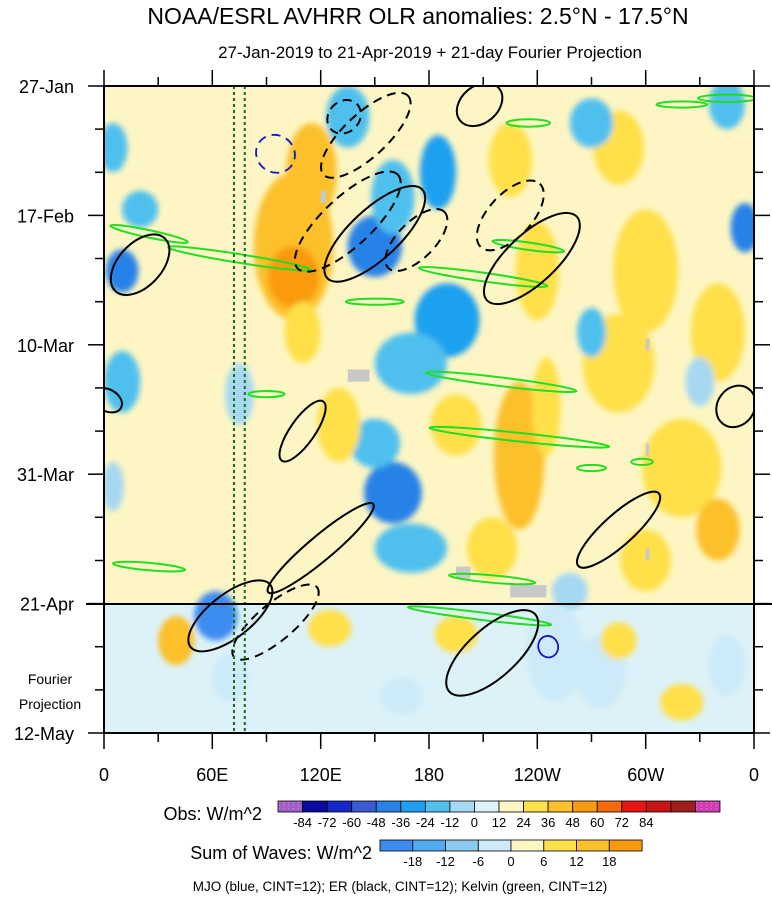  What do you see at coordinates (576, 861) in the screenshot?
I see `wave-colorbar-tick-5: 12` at bounding box center [576, 861].